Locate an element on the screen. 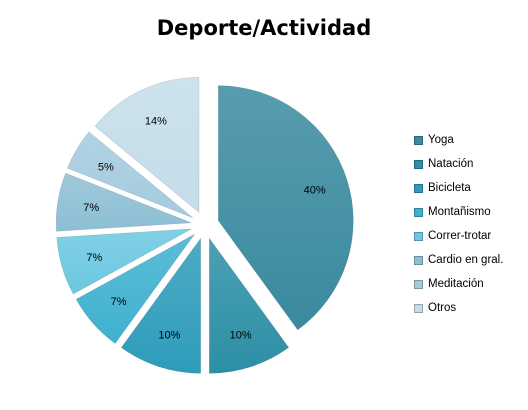 The height and width of the screenshot is (410, 528). pie-slice-meditacion is located at coordinates (130, 175).